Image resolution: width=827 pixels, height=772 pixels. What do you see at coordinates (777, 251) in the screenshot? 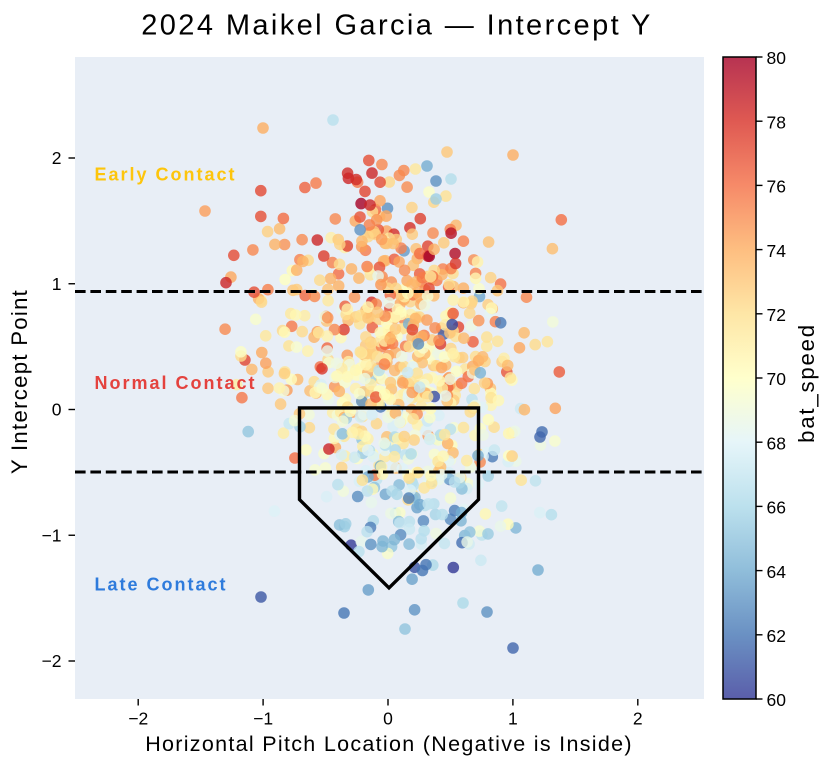
I see `svg-text: 74` at bounding box center [777, 251].